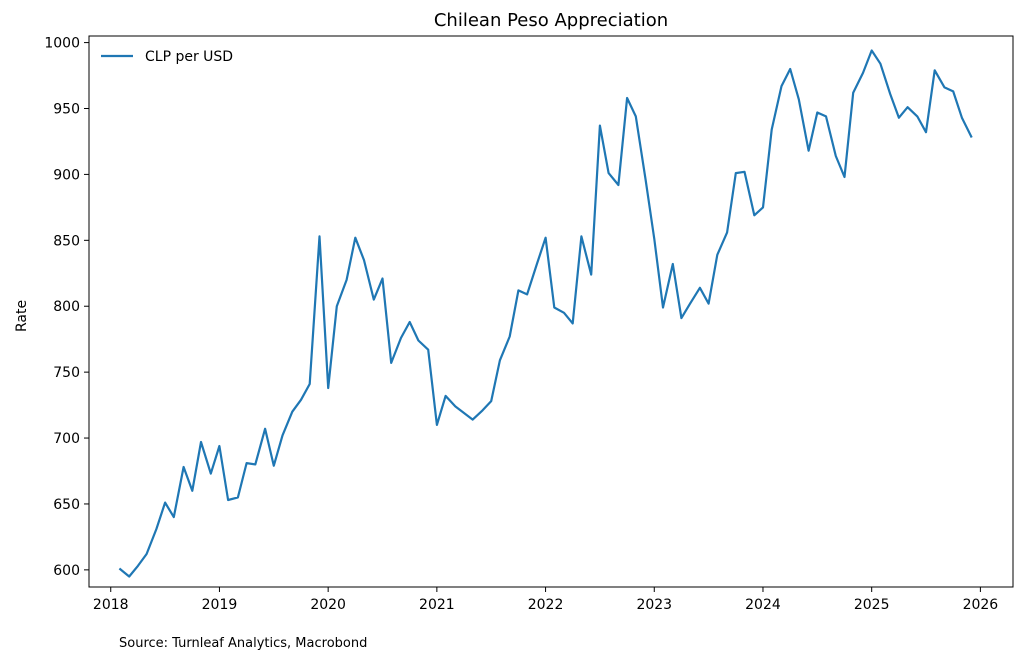 This screenshot has width=1024, height=664. What do you see at coordinates (66, 175) in the screenshot?
I see `y-tick-label: 900` at bounding box center [66, 175].